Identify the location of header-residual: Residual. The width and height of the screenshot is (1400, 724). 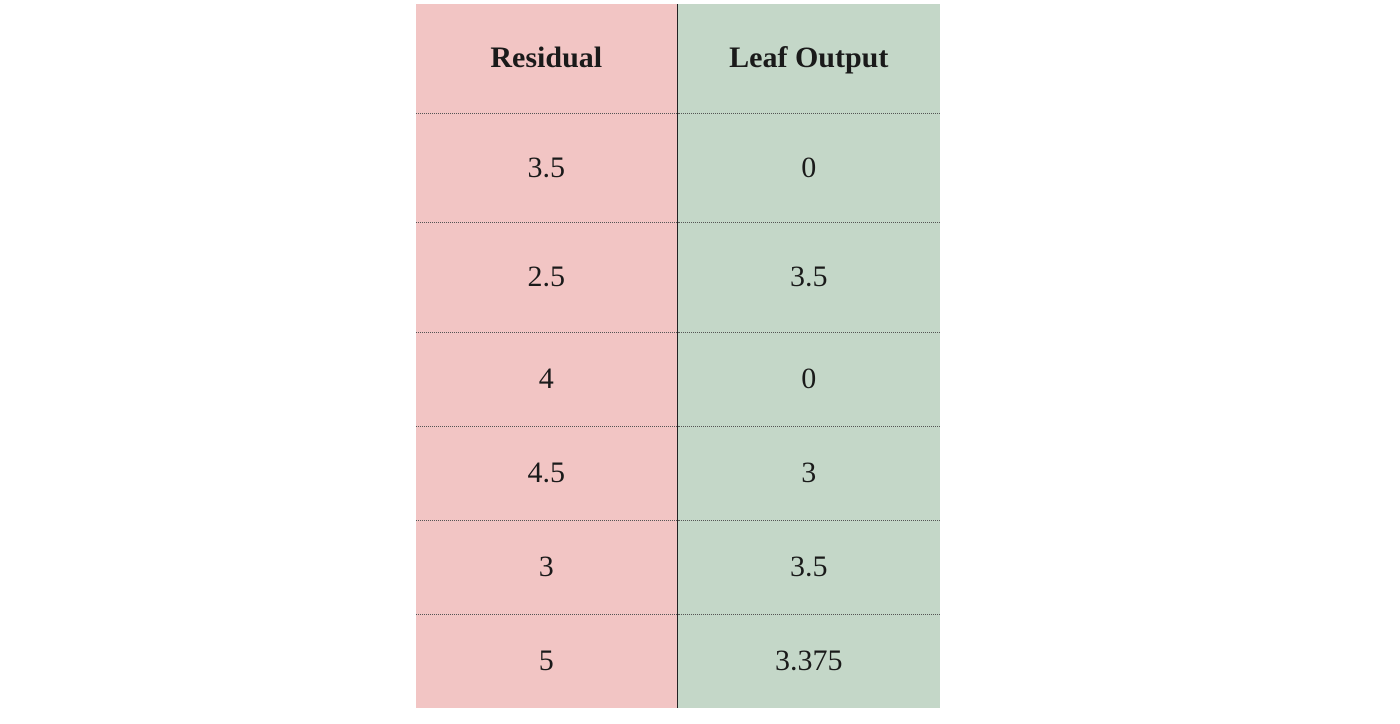
(547, 59).